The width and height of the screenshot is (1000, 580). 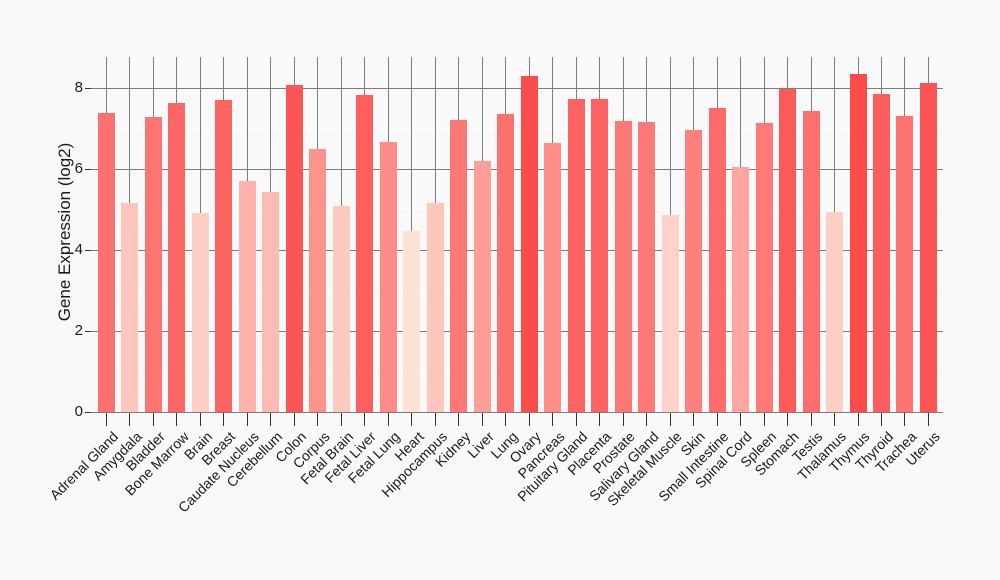 I want to click on x-tick-bladder, so click(x=153, y=419).